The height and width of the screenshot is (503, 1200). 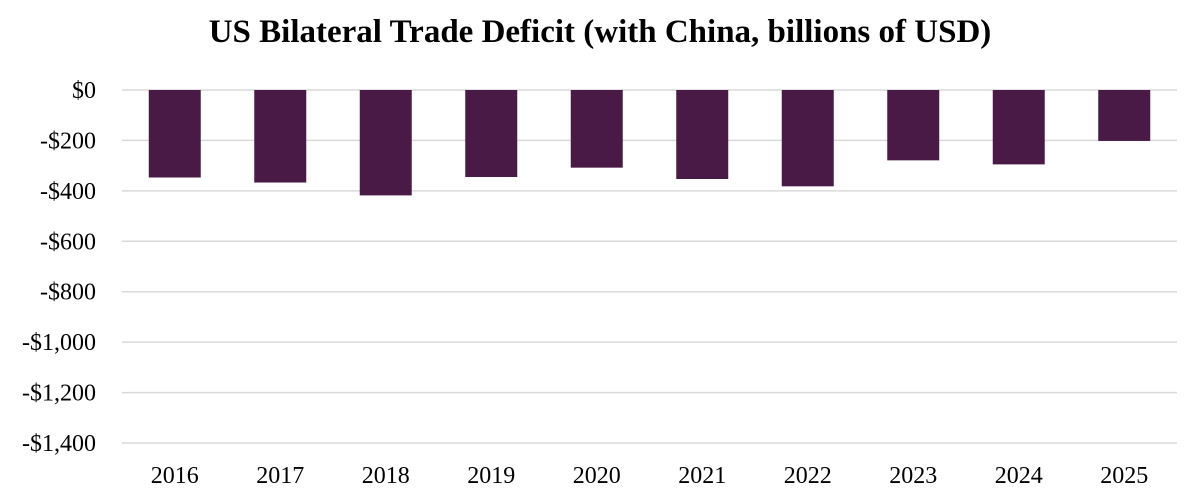 What do you see at coordinates (174, 134) in the screenshot?
I see `bar-2016` at bounding box center [174, 134].